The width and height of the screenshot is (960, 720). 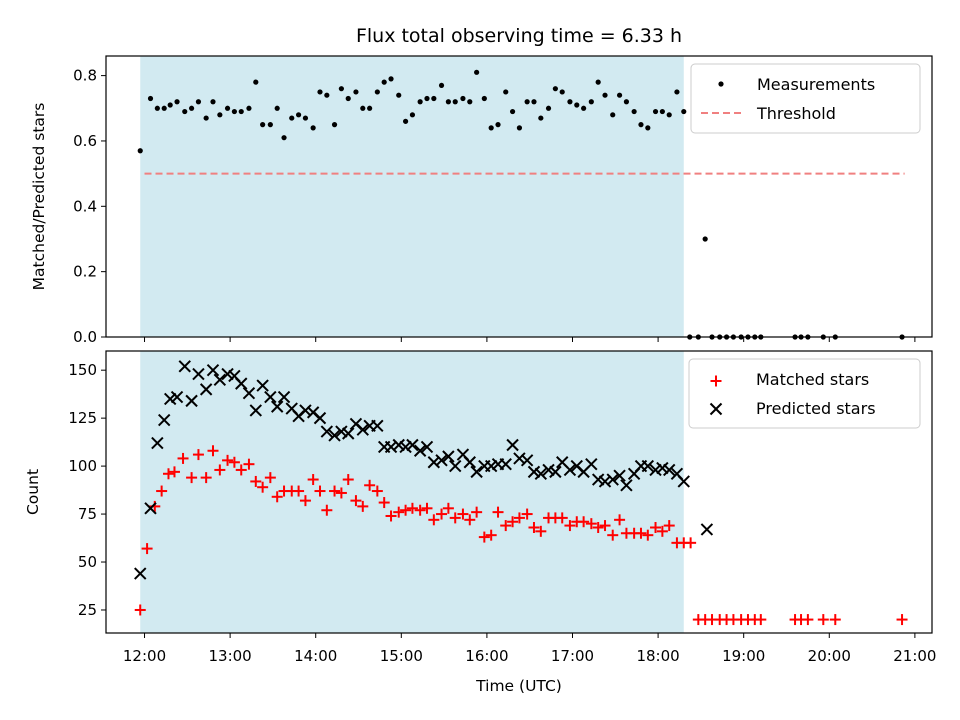 What do you see at coordinates (85, 76) in the screenshot?
I see `top-y-tick-label: 0.8` at bounding box center [85, 76].